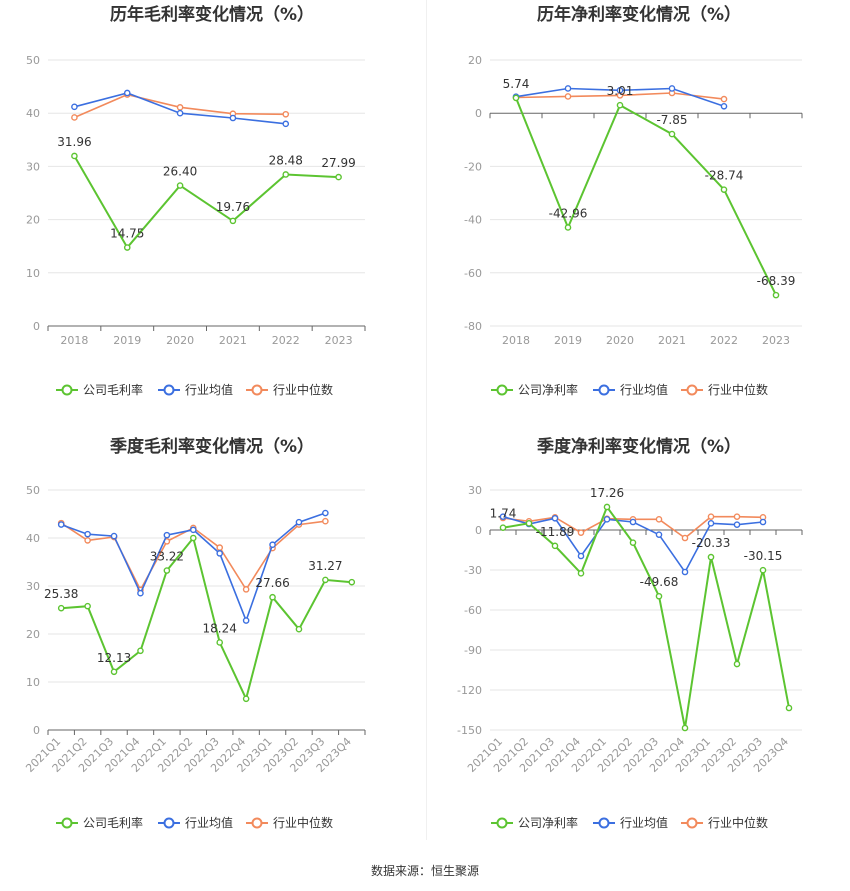 The image size is (850, 891). I want to click on data-label: -49.68, so click(659, 582).